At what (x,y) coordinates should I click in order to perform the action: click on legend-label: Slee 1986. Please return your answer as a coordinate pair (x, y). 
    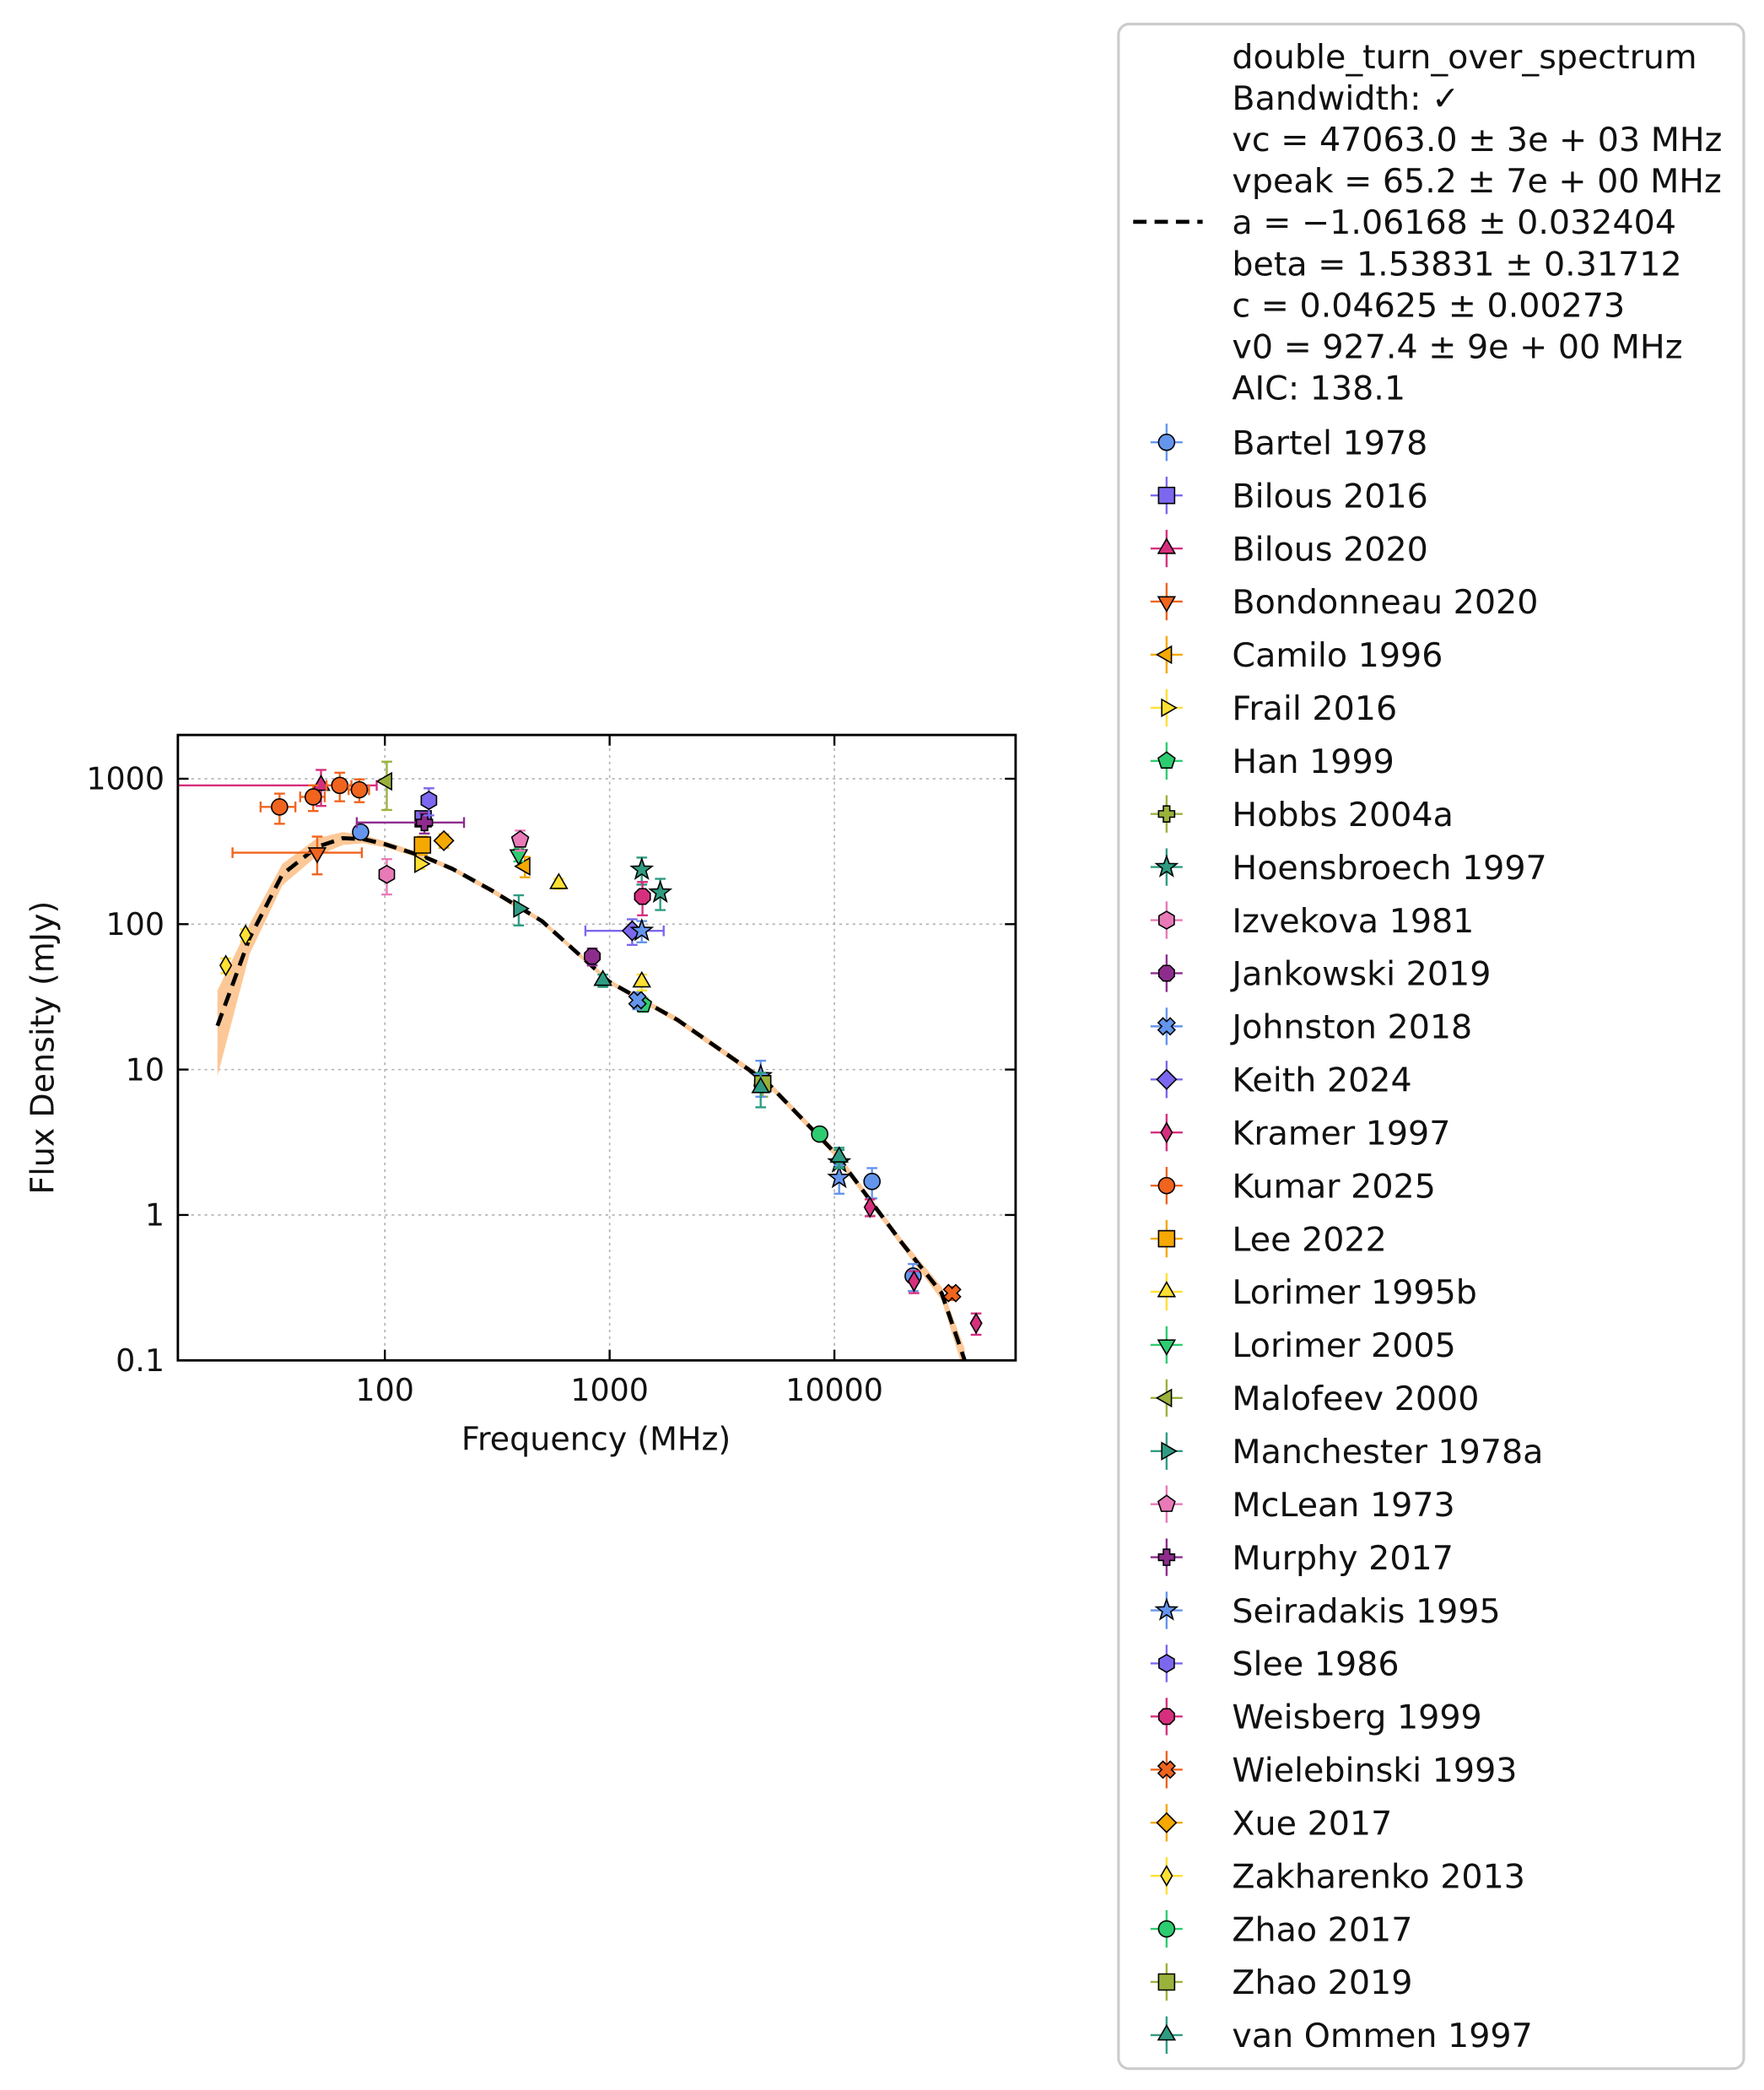
    Looking at the image, I should click on (1315, 1664).